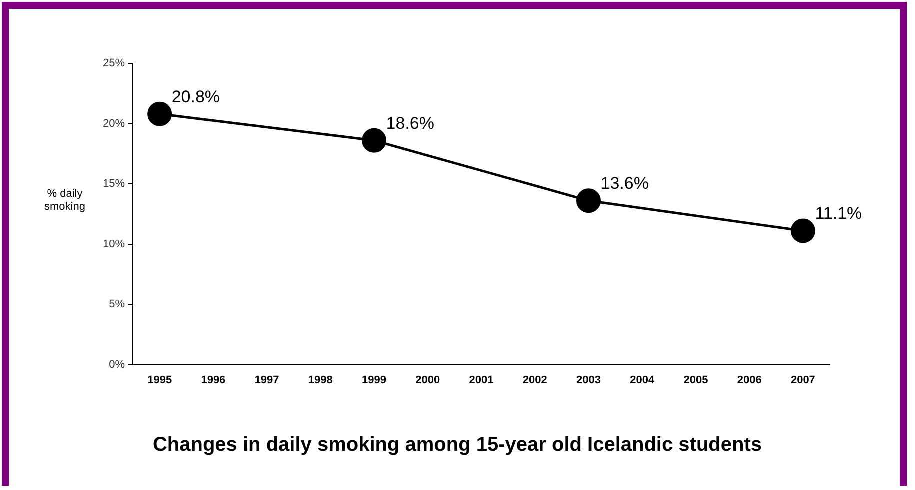 This screenshot has width=915, height=490. What do you see at coordinates (320, 380) in the screenshot?
I see `x-tick-label: 1998` at bounding box center [320, 380].